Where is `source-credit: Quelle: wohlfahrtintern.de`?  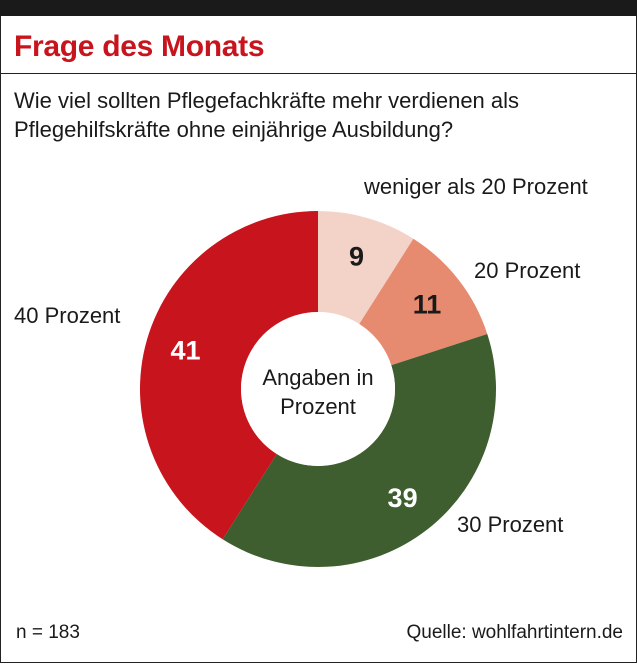
source-credit: Quelle: wohlfahrtintern.de is located at coordinates (514, 632).